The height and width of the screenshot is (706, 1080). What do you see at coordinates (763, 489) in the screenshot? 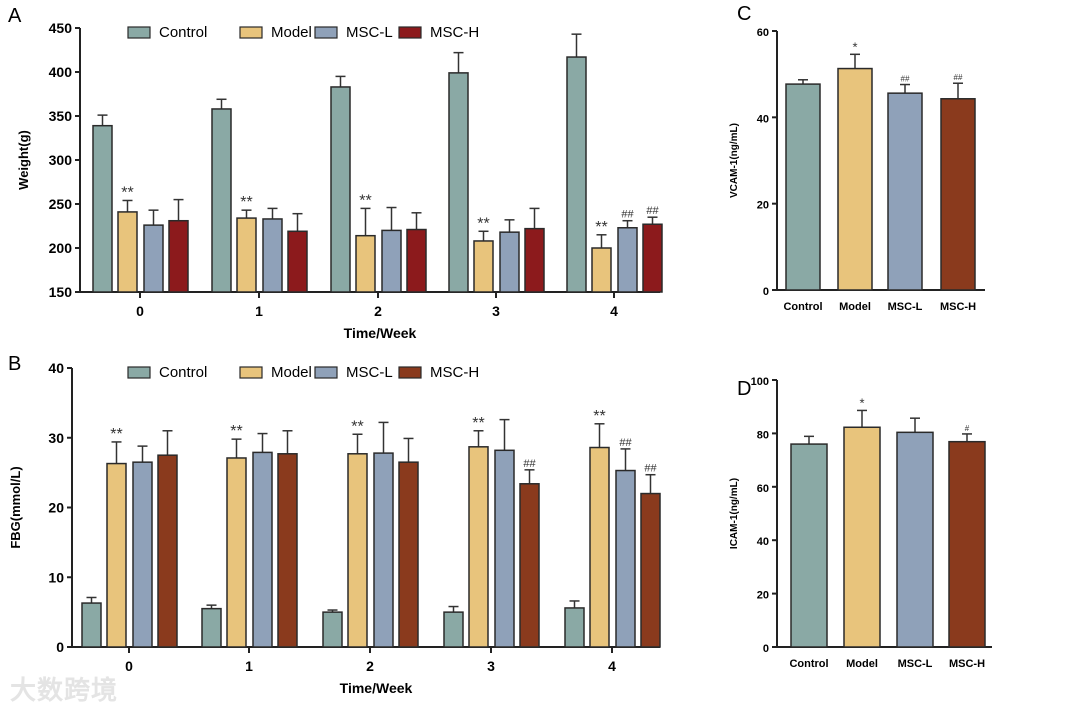
I see `y-tick-label-D: 60` at bounding box center [763, 489].